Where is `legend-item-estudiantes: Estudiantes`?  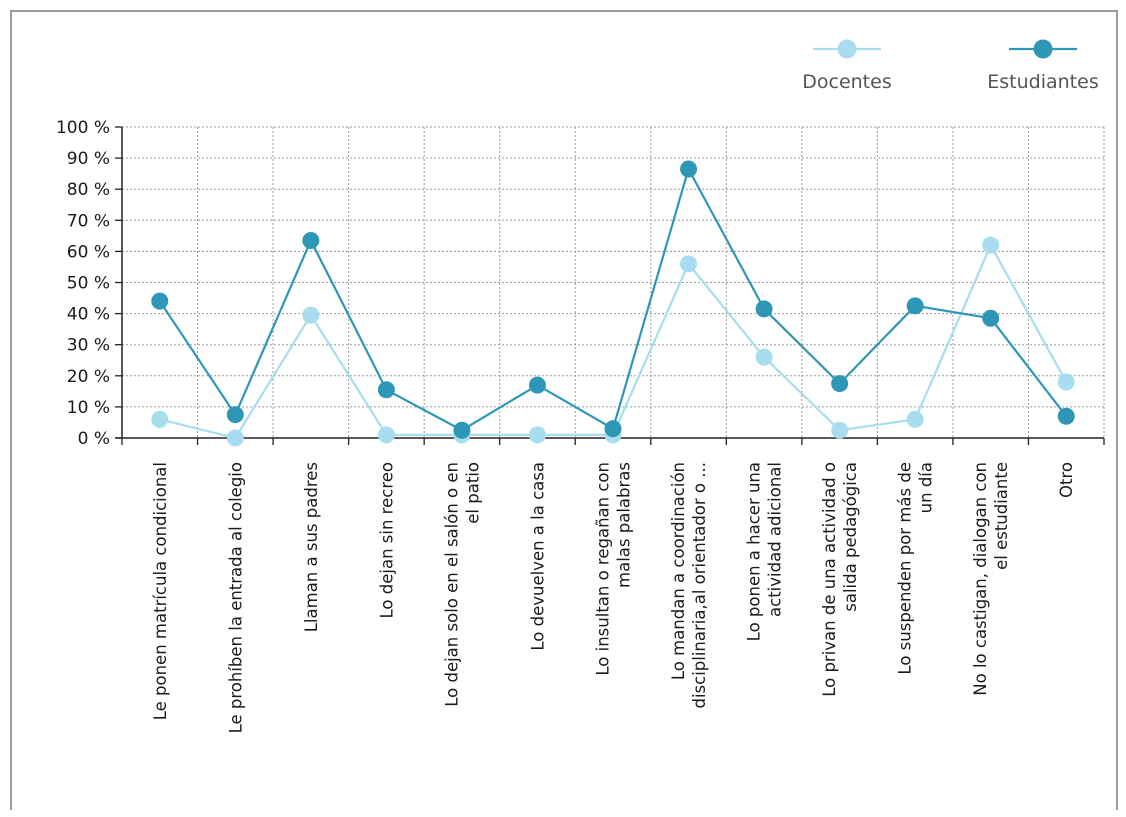
legend-item-estudiantes: Estudiantes is located at coordinates (1043, 66).